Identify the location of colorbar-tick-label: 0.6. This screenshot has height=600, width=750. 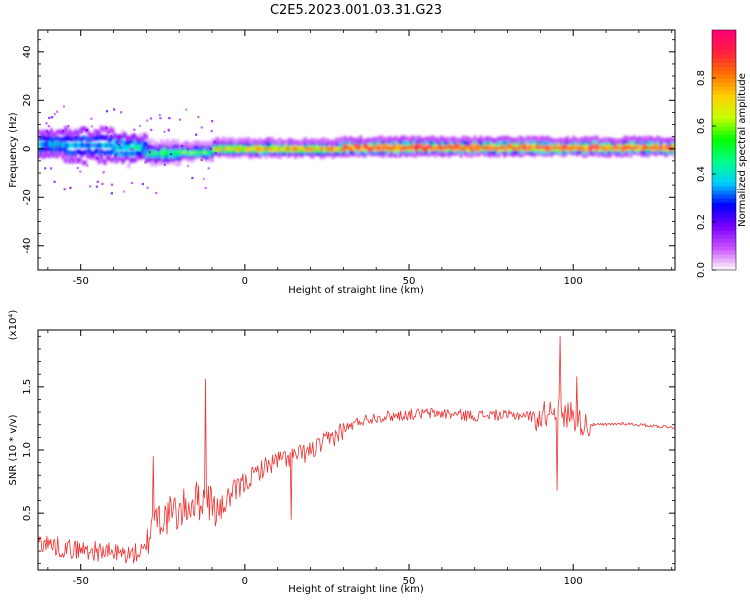
(701, 126).